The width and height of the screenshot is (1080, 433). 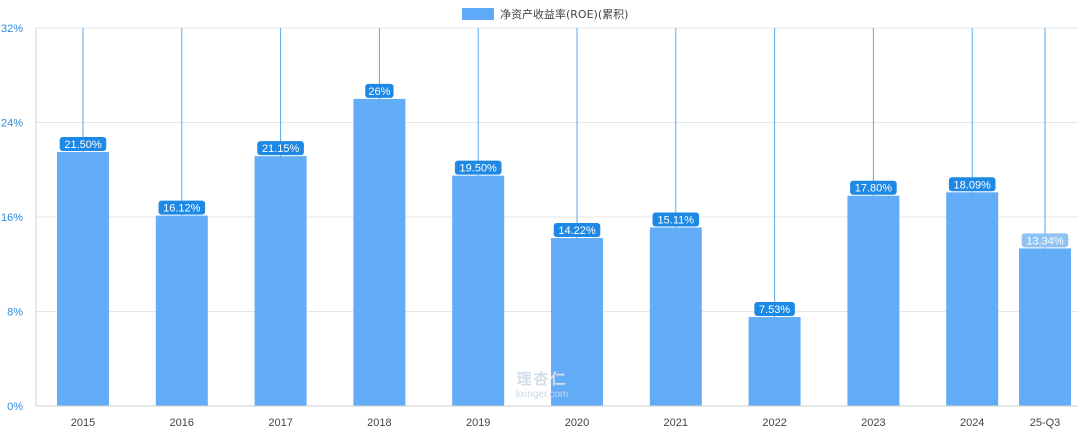 What do you see at coordinates (972, 423) in the screenshot?
I see `x-tick-label: 2024` at bounding box center [972, 423].